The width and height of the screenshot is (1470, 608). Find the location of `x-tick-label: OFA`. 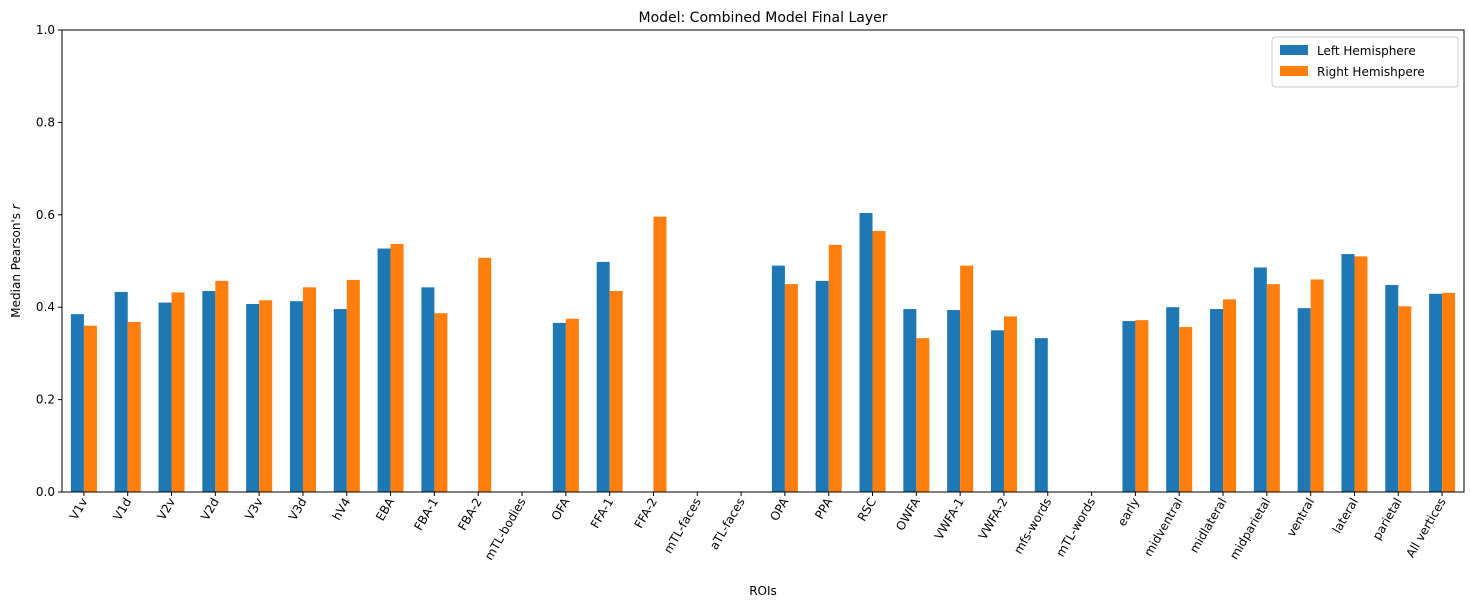

x-tick-label: OFA is located at coordinates (561, 509).